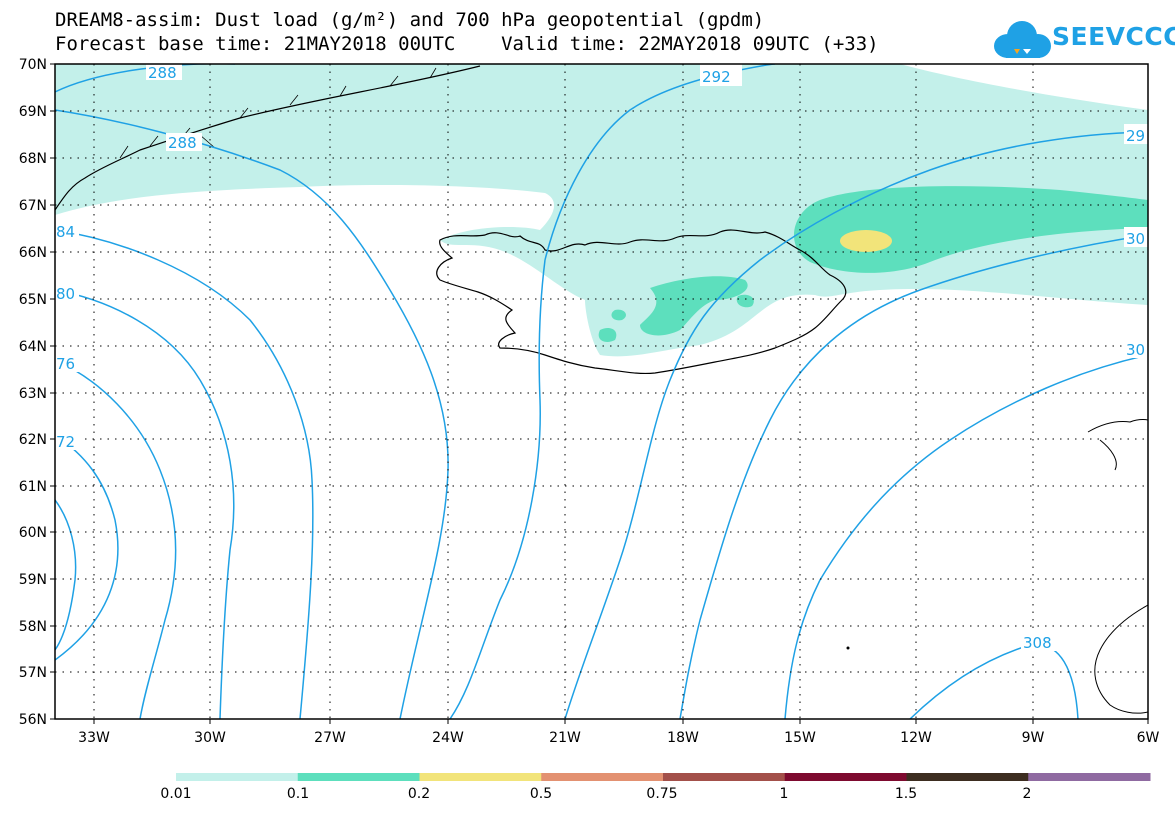 This screenshot has height=815, width=1175. Describe the element at coordinates (1037, 643) in the screenshot. I see `contour-label: 308` at that location.